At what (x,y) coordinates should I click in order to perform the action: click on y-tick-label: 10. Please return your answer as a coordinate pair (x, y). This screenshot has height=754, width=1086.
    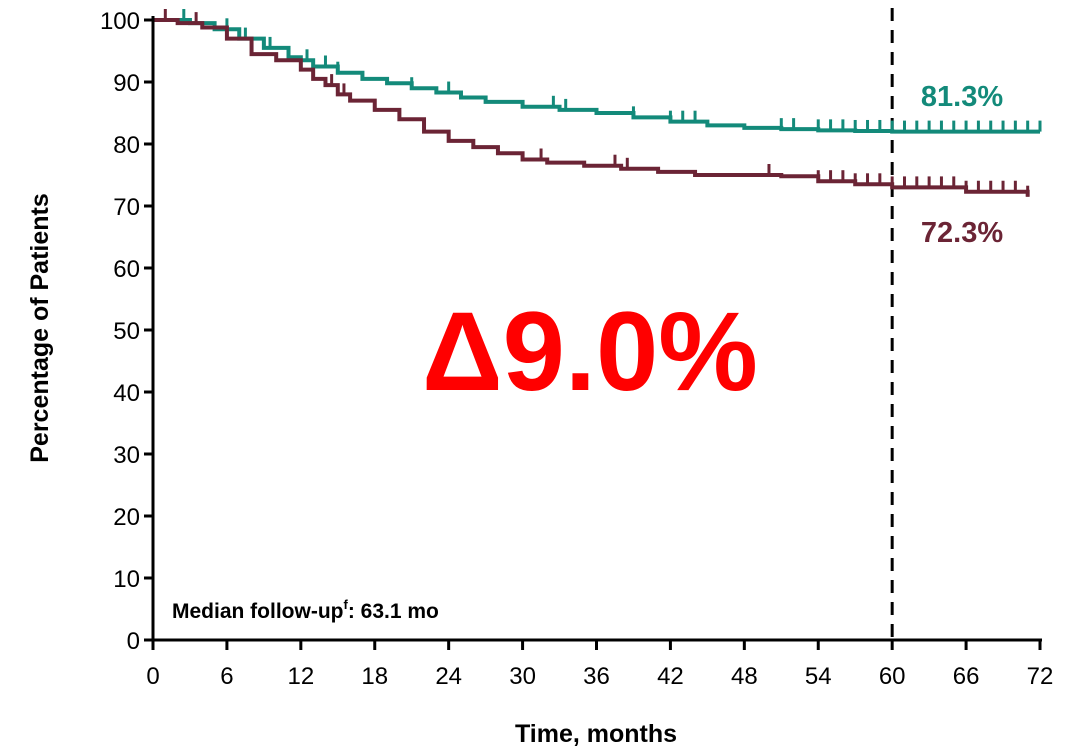
    Looking at the image, I should click on (126, 579).